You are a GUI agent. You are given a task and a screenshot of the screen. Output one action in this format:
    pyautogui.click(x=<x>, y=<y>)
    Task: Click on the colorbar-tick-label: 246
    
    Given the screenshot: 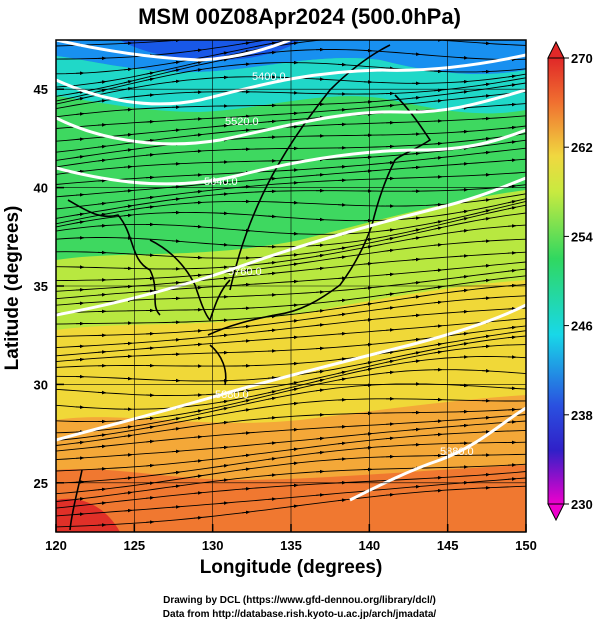 What is the action you would take?
    pyautogui.click(x=582, y=326)
    